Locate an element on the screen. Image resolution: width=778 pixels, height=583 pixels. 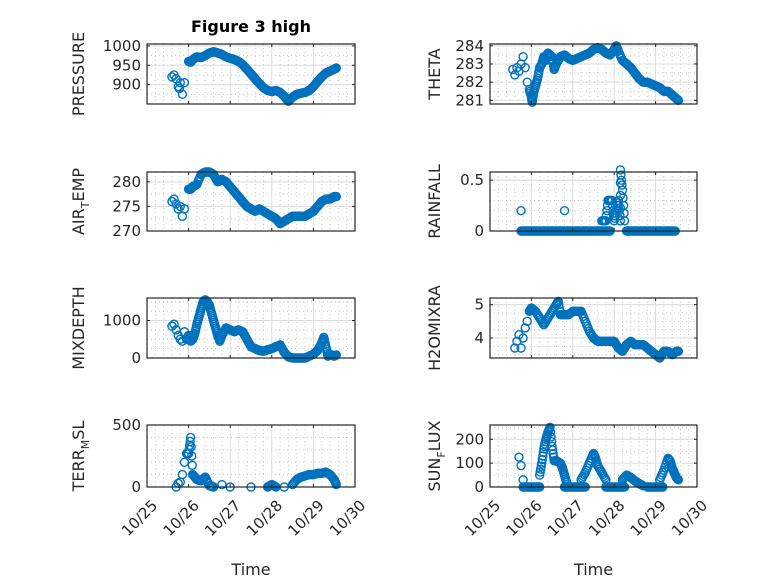
y-axis-label: THETA is located at coordinates (434, 74).